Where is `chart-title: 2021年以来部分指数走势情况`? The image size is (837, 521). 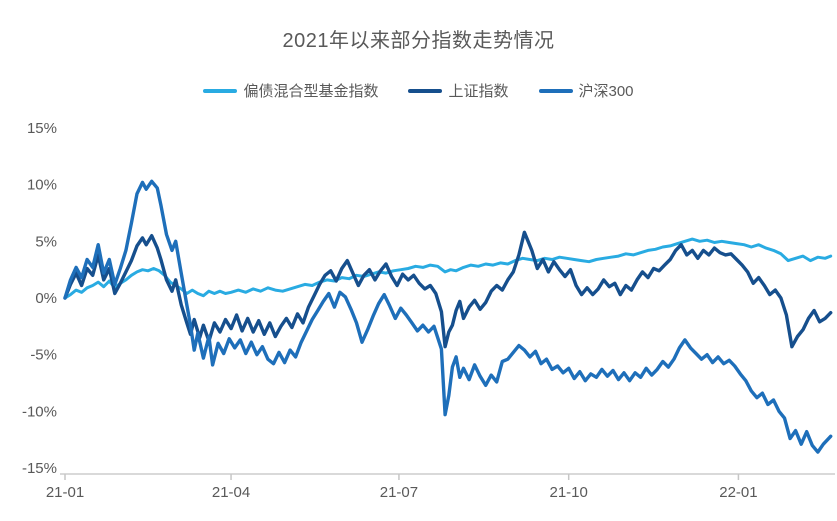 chart-title: 2021年以来部分指数走势情况 is located at coordinates (418, 41).